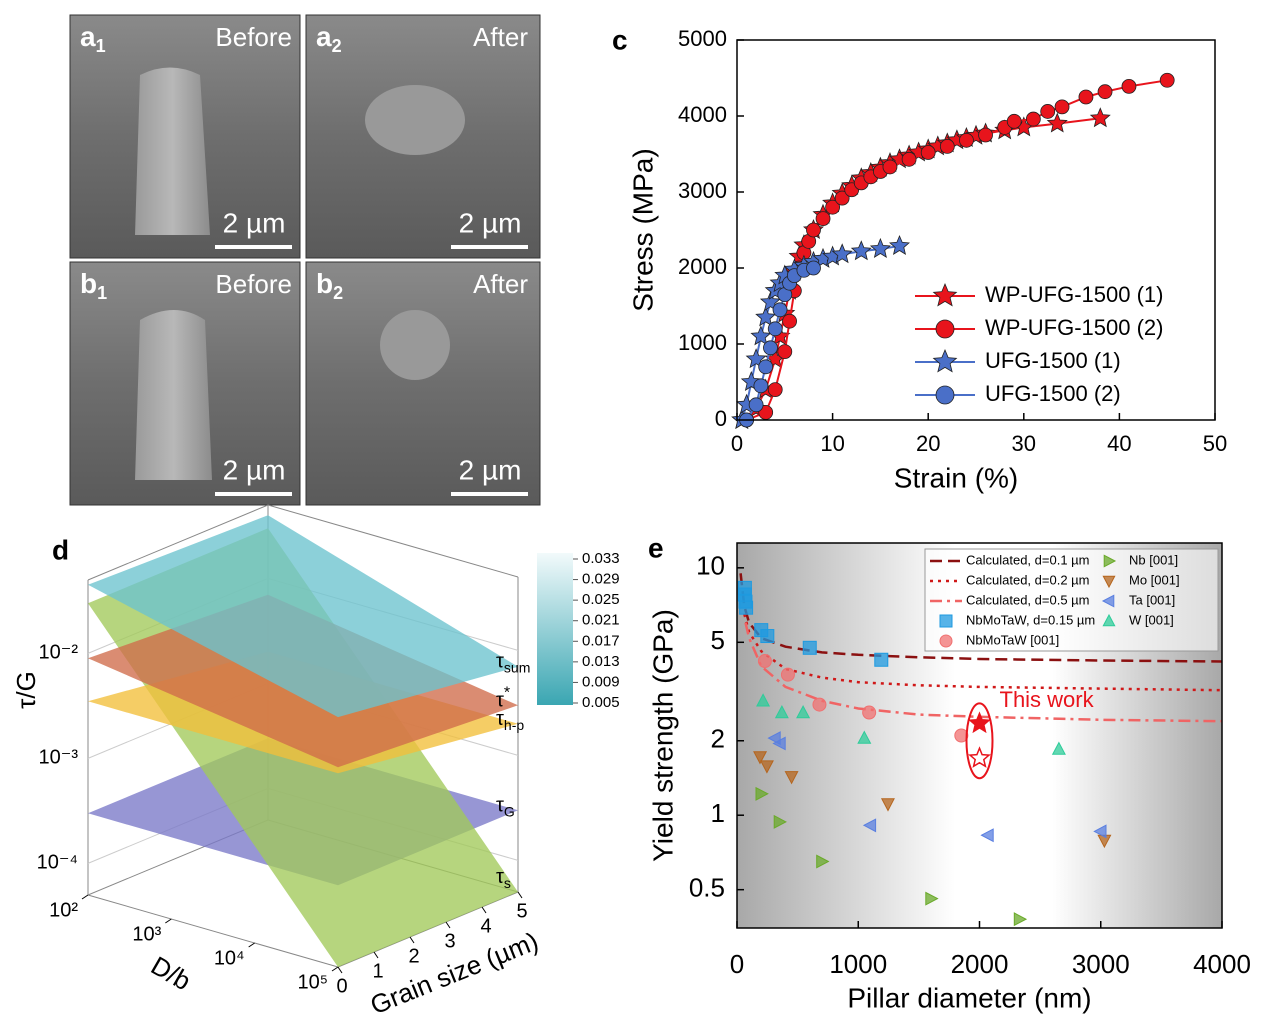  What do you see at coordinates (1101, 964) in the screenshot?
I see `x-tick-label: 3000` at bounding box center [1101, 964].